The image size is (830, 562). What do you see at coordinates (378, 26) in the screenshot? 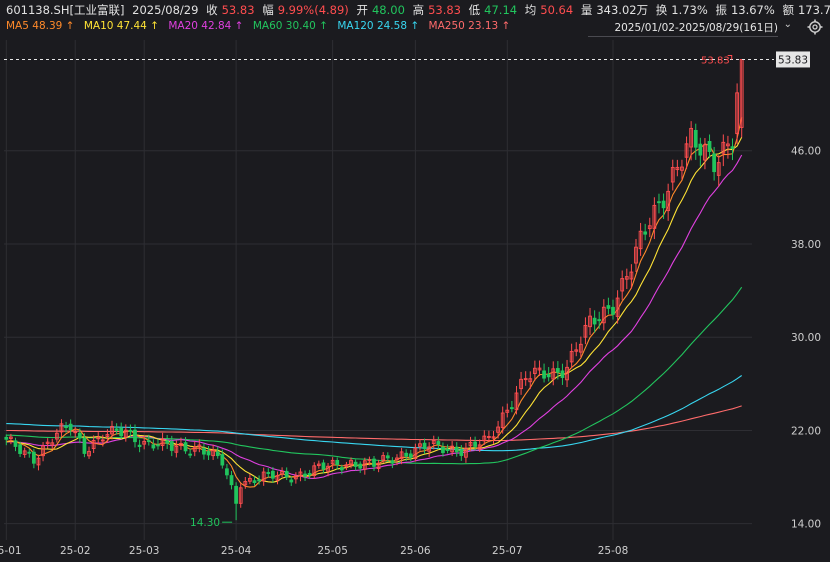
I see `ma120-legend: MA120 24.58 ↑` at bounding box center [378, 26].